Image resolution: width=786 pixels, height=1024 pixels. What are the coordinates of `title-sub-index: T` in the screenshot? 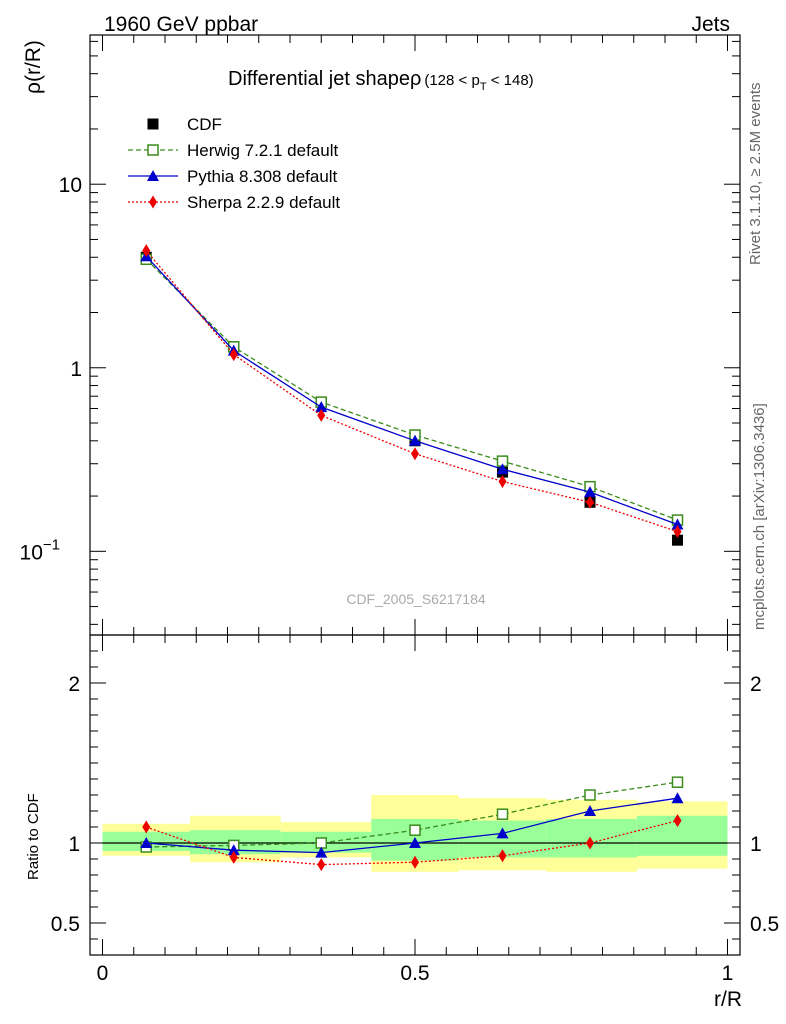 It's located at (483, 87).